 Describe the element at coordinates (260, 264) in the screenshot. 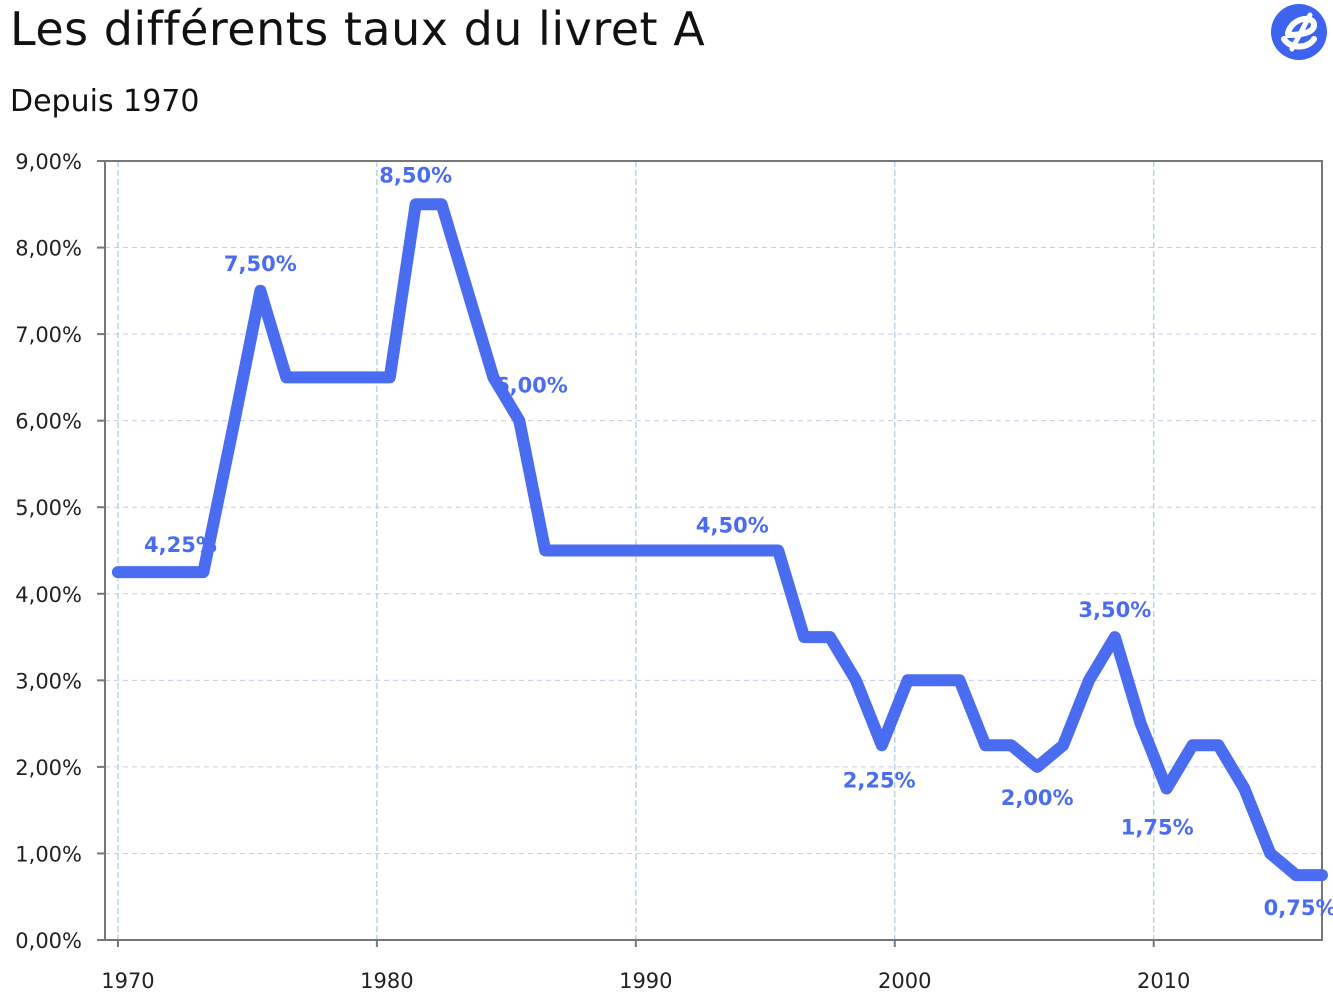

I see `data-label: 7,50%` at that location.